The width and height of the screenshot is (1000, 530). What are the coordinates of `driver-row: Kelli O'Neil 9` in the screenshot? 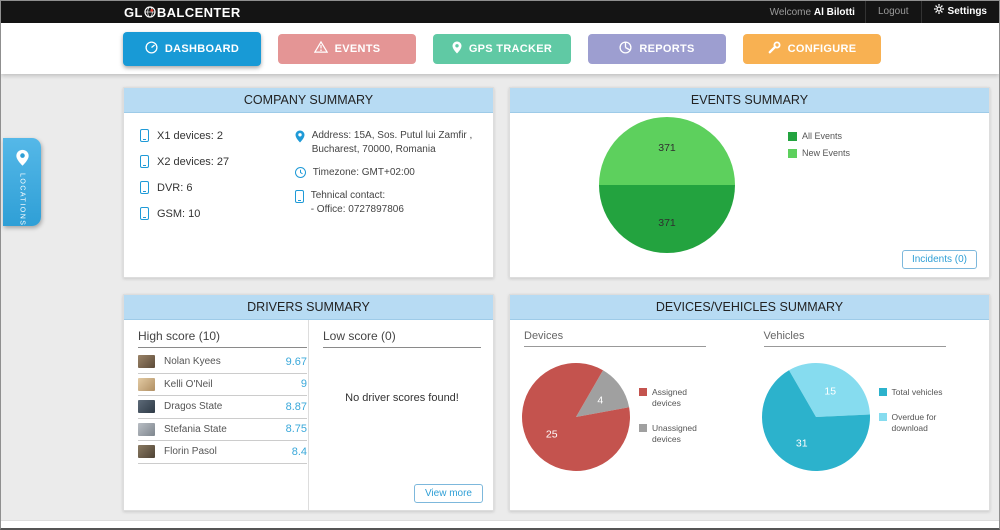 It's located at (222, 385).